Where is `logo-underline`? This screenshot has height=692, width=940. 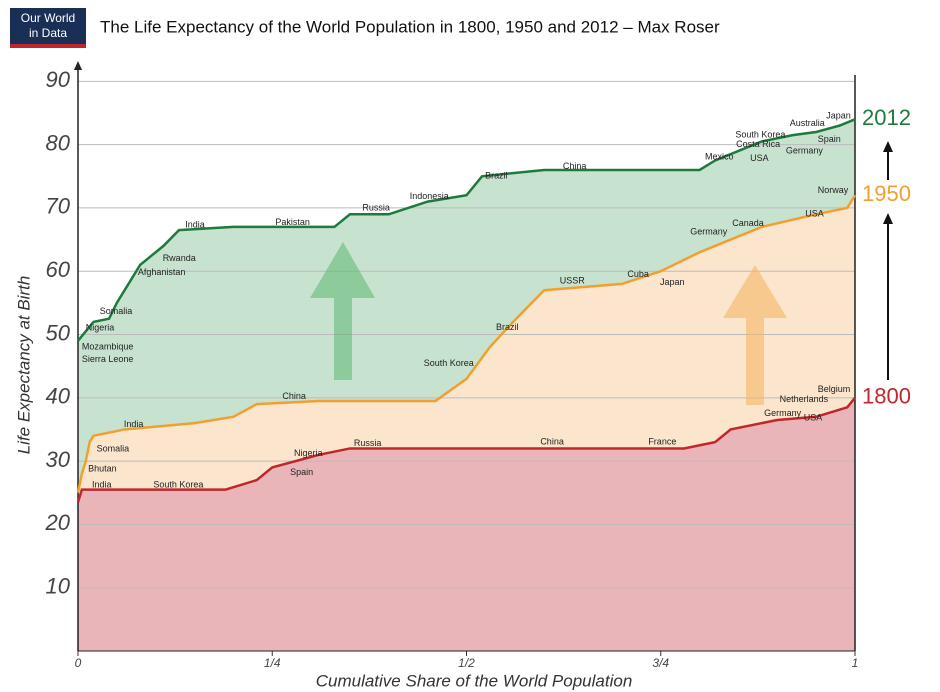 logo-underline is located at coordinates (48, 46).